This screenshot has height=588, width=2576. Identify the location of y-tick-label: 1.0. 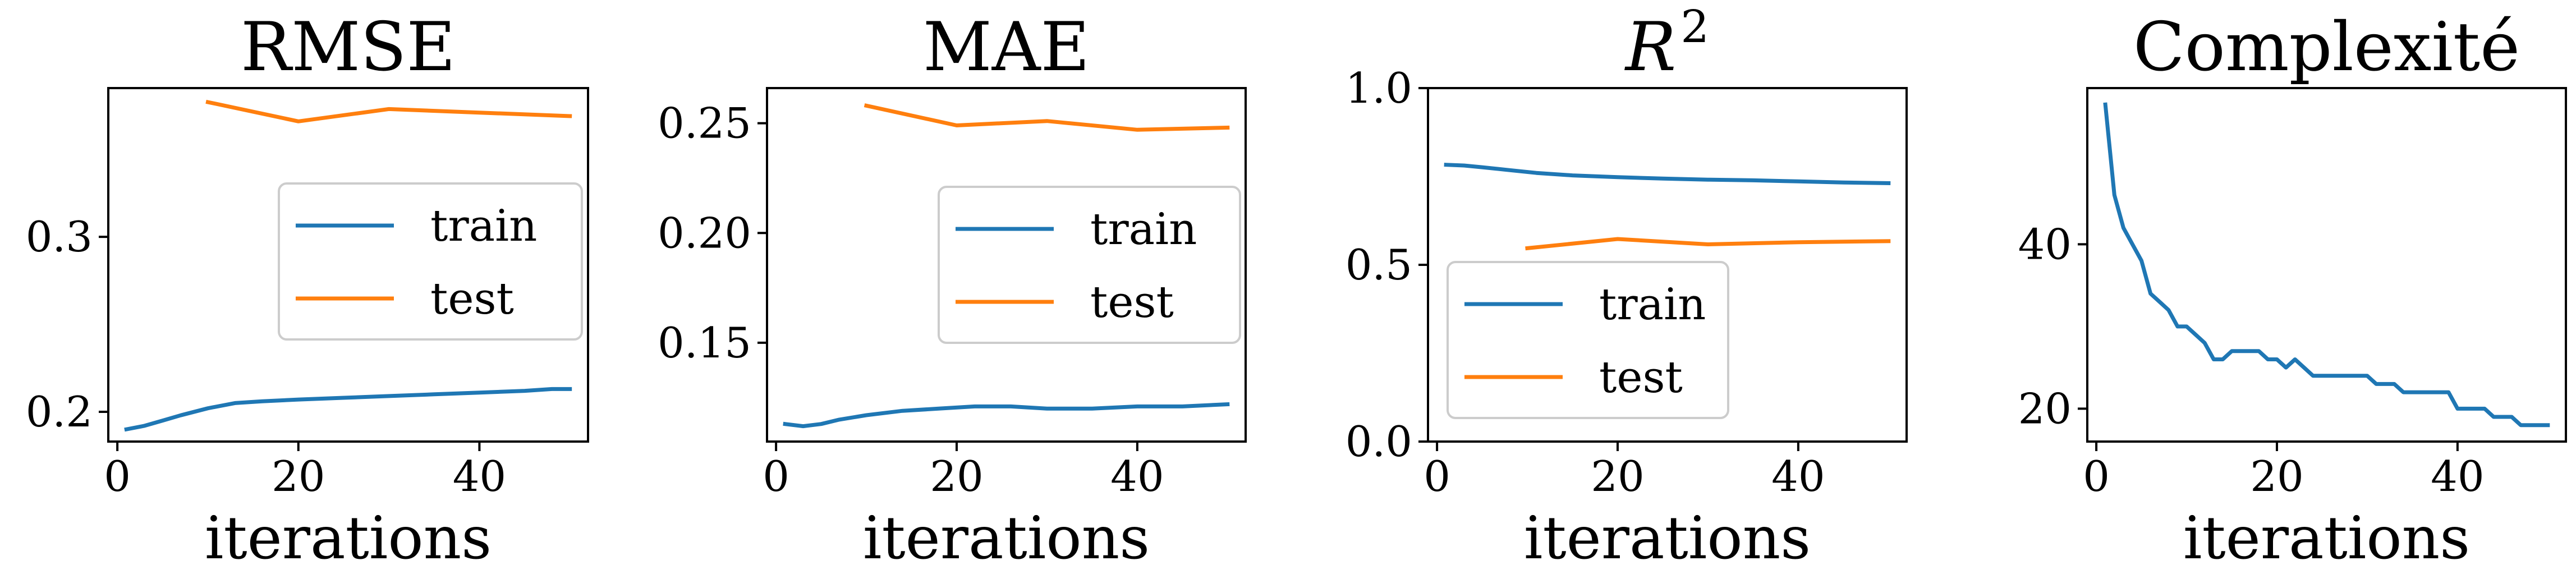
(1379, 88).